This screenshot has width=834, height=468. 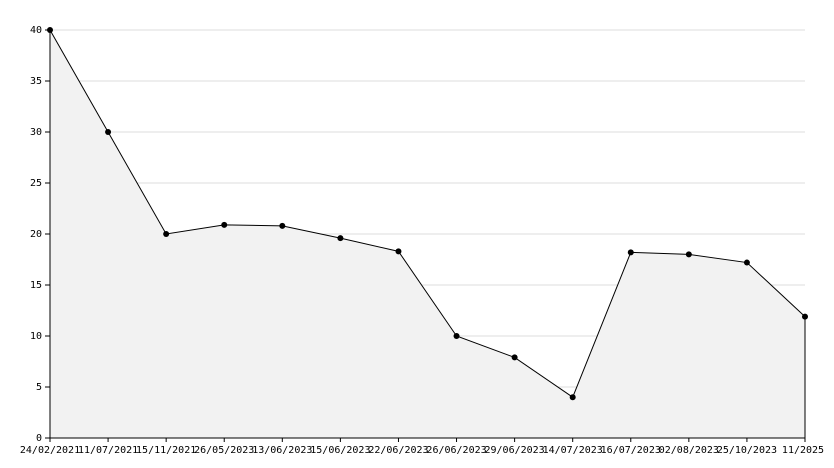 What do you see at coordinates (747, 450) in the screenshot?
I see `x-tick-label: 25/10/2023` at bounding box center [747, 450].